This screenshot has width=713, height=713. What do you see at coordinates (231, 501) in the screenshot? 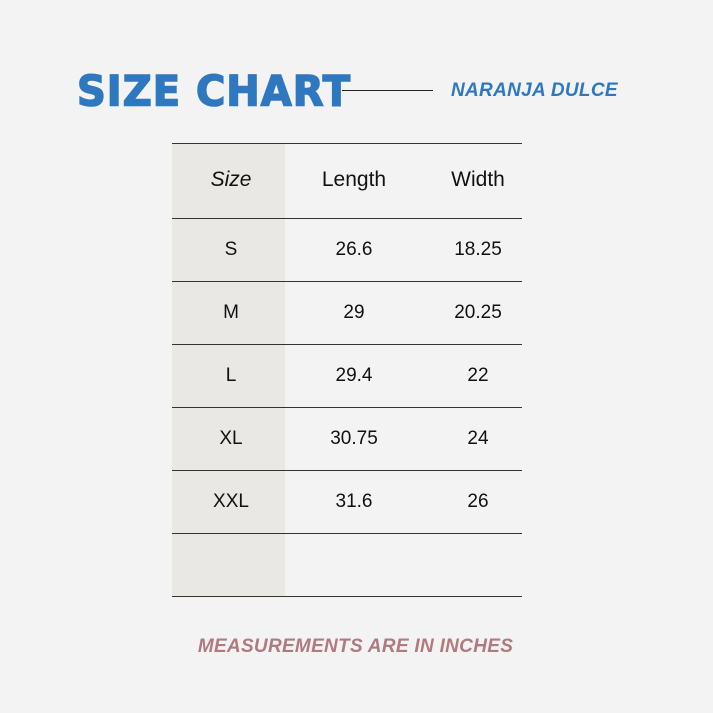
I see `table-cell: XXL` at bounding box center [231, 501].